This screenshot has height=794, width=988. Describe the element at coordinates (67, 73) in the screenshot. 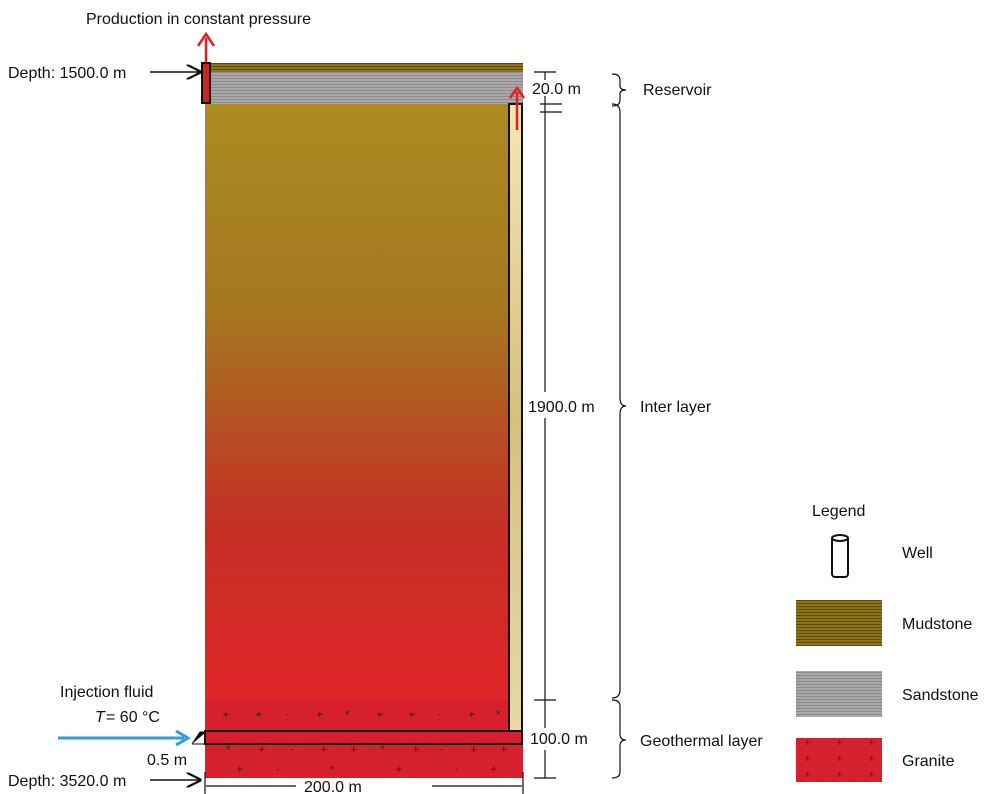

I see `depth-top-label: Depth: 1500.0 m` at that location.